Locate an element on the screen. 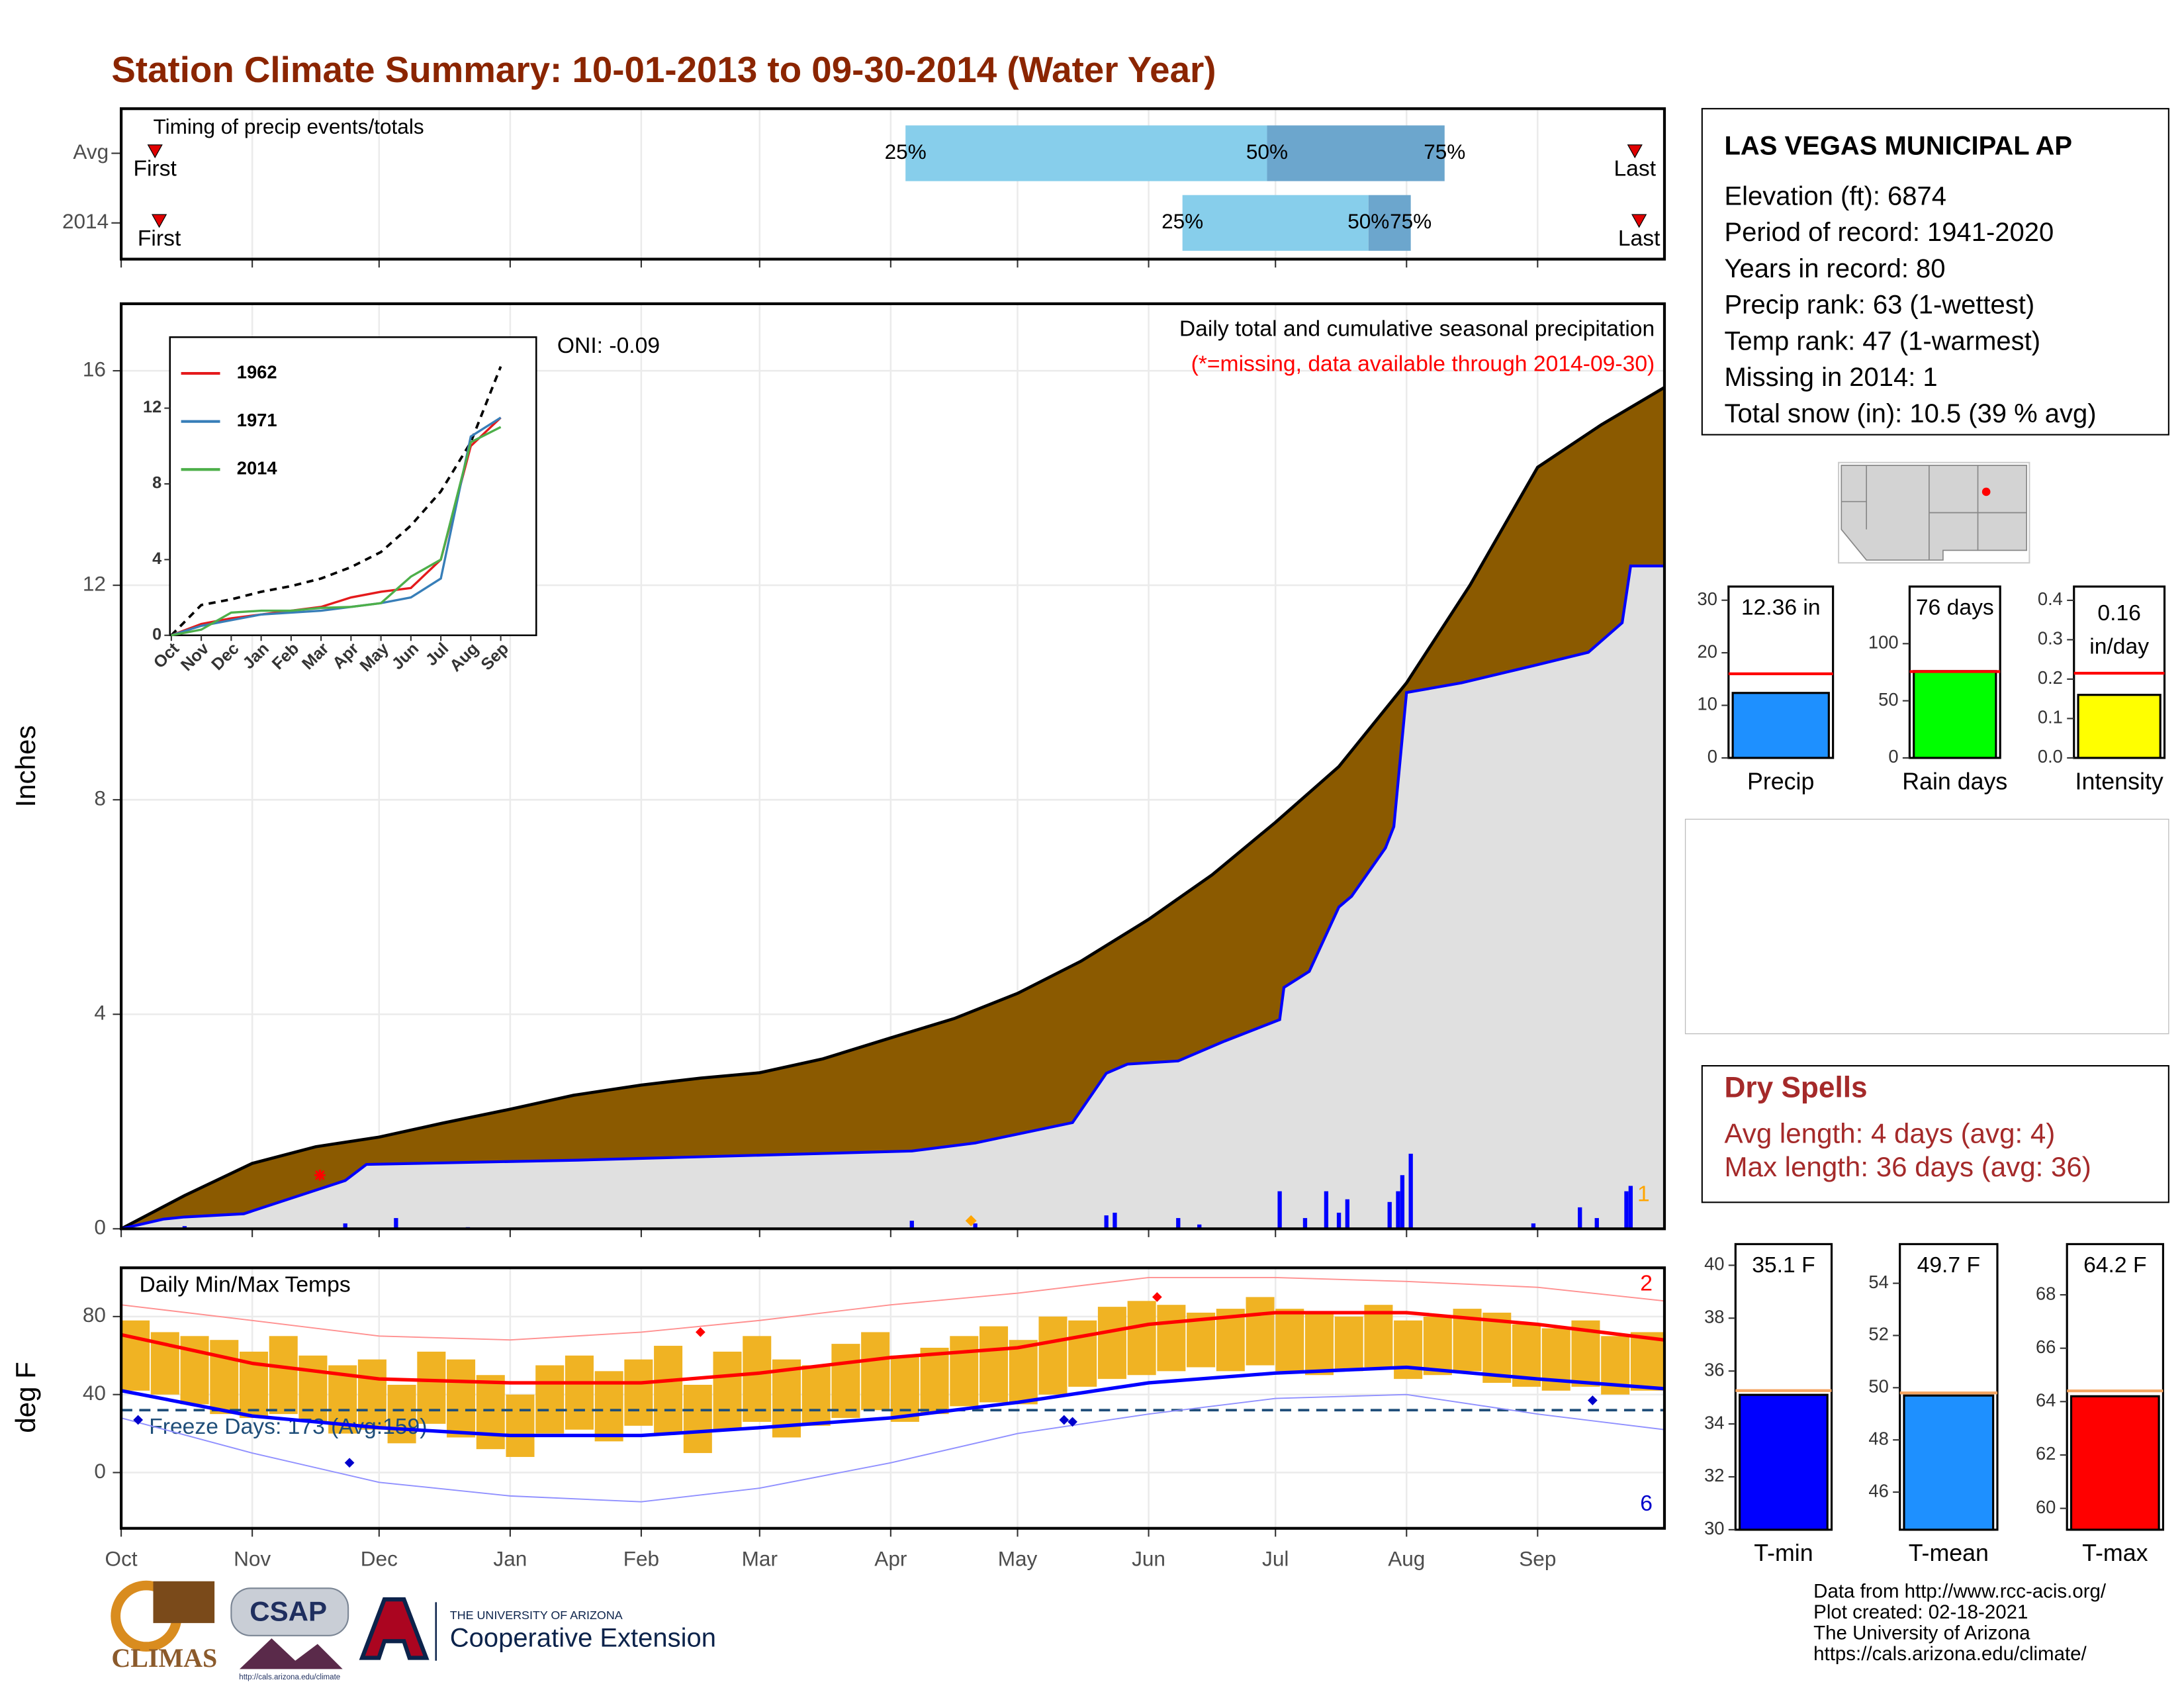  ua-logo is located at coordinates (395, 1628).